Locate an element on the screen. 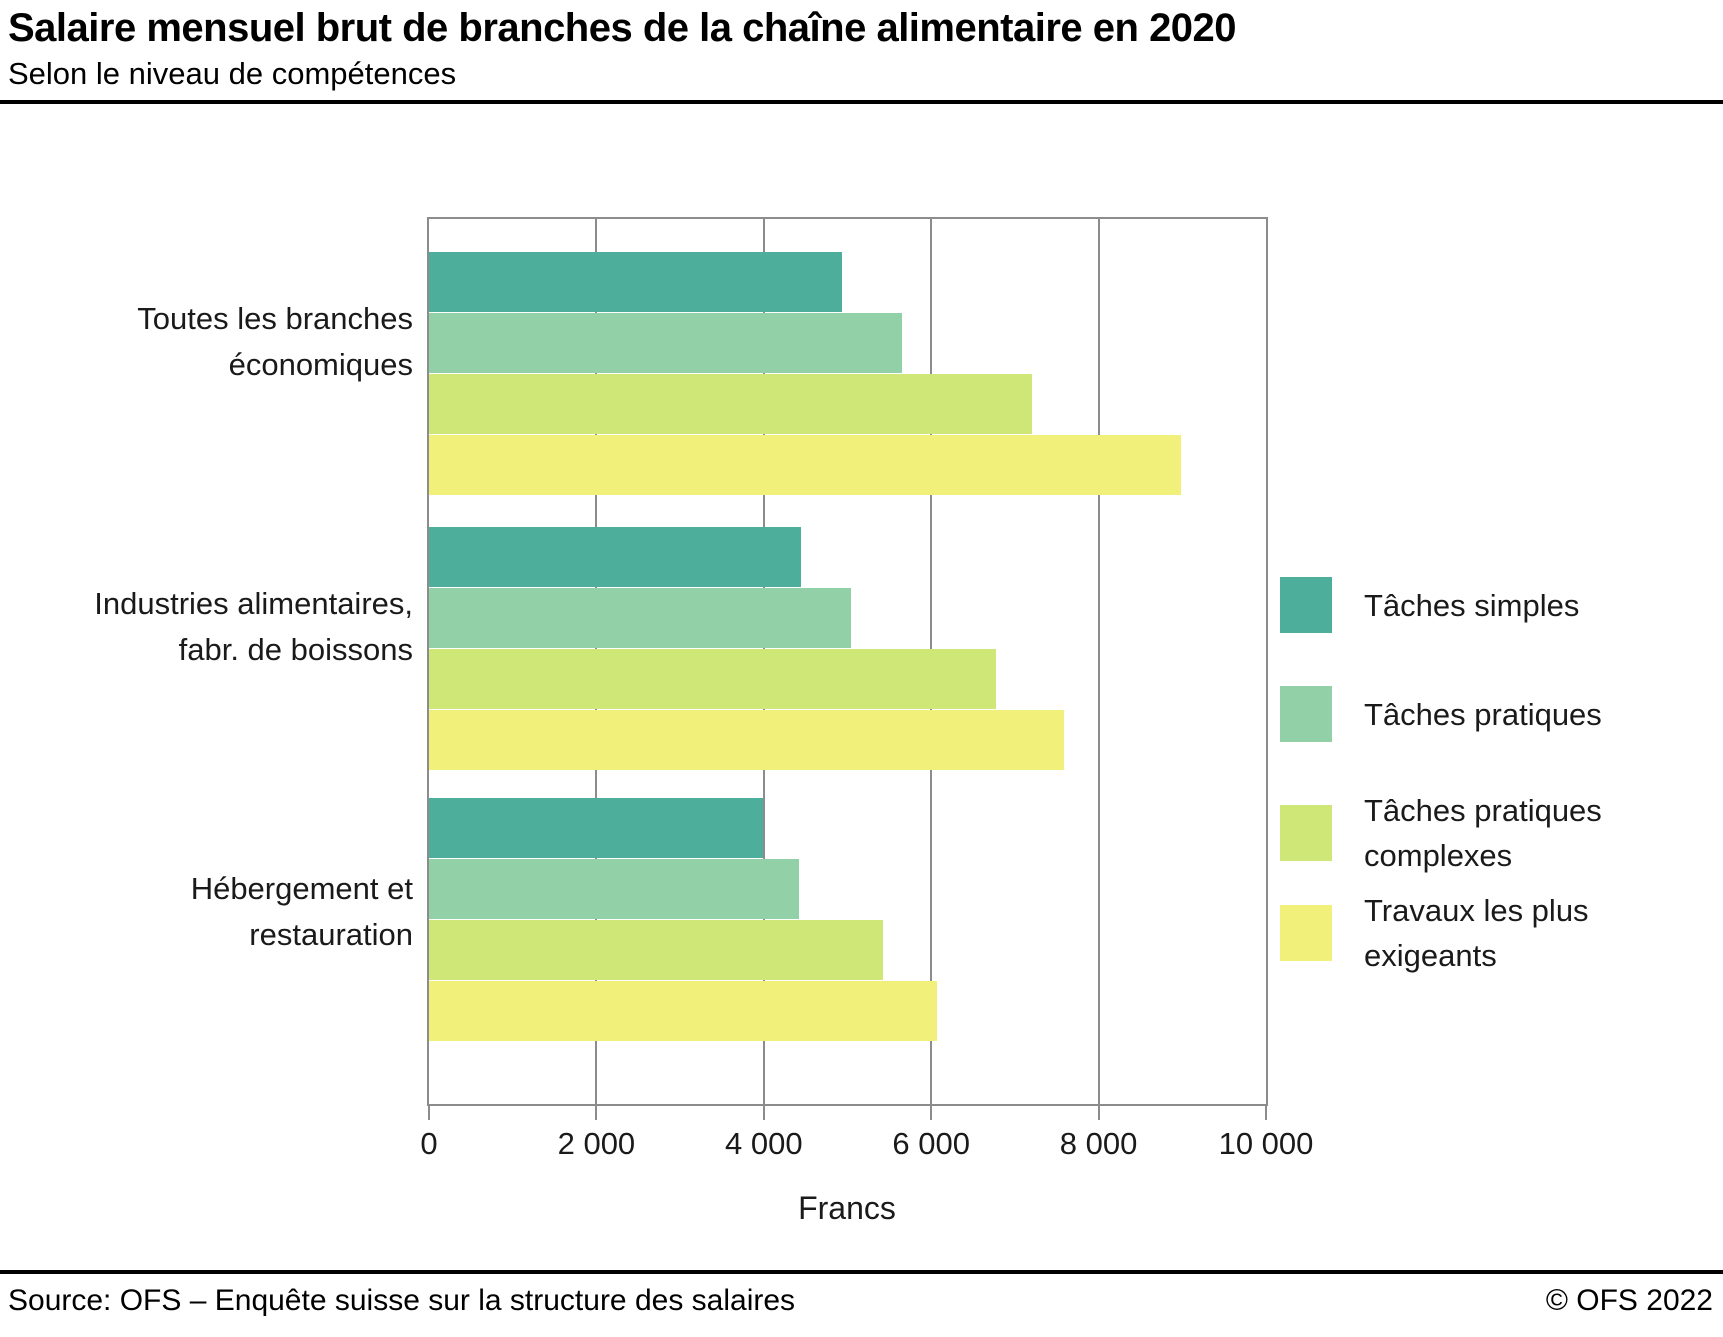 The width and height of the screenshot is (1723, 1337). header-divider is located at coordinates (861, 102).